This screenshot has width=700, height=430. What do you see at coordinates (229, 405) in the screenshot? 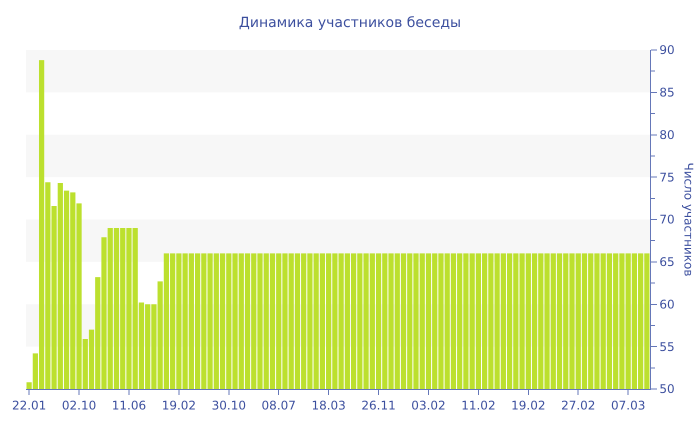
I see `x-tick-label: 30.10` at bounding box center [229, 405].